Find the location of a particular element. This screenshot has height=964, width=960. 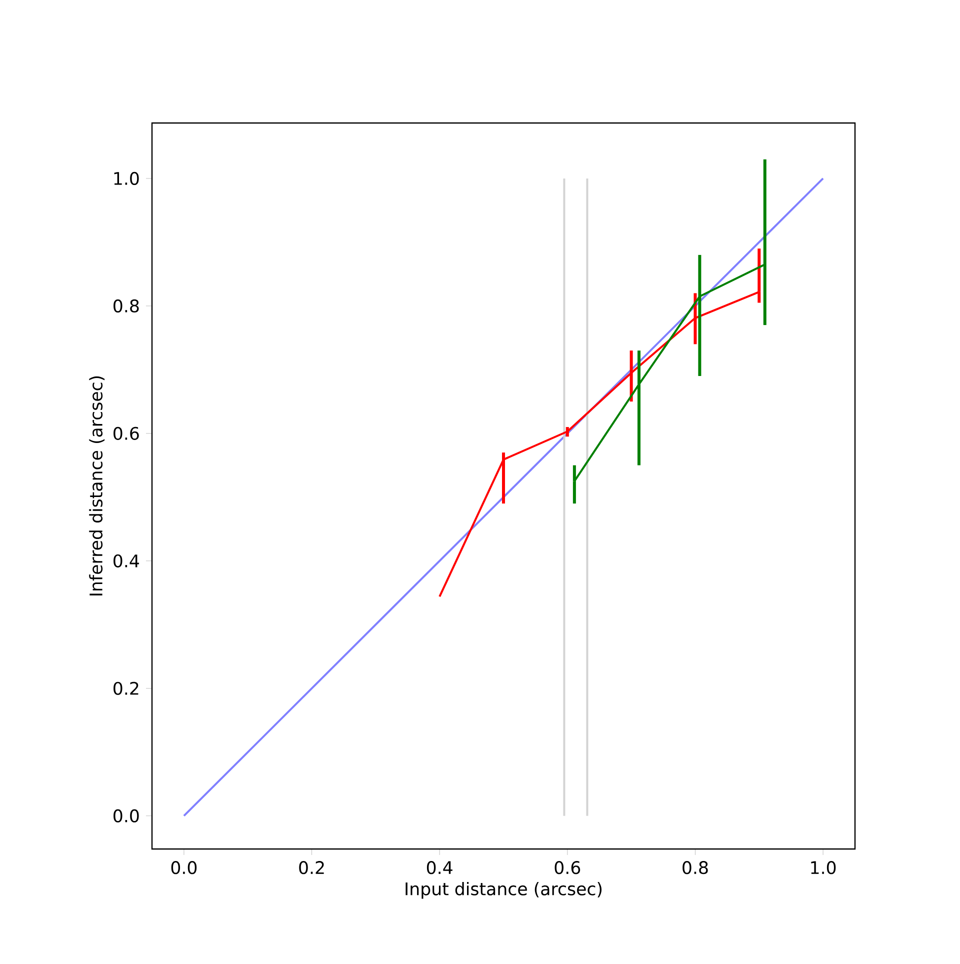

y-tick-label: 0.8 is located at coordinates (126, 305).